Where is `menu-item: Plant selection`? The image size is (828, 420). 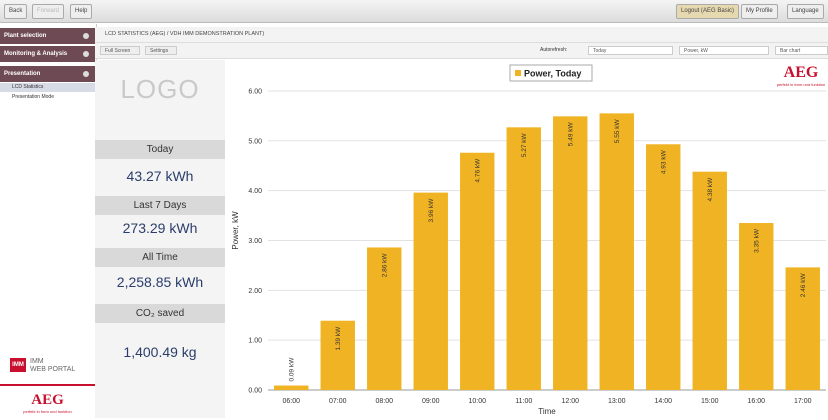
menu-item: Plant selection is located at coordinates (47, 36).